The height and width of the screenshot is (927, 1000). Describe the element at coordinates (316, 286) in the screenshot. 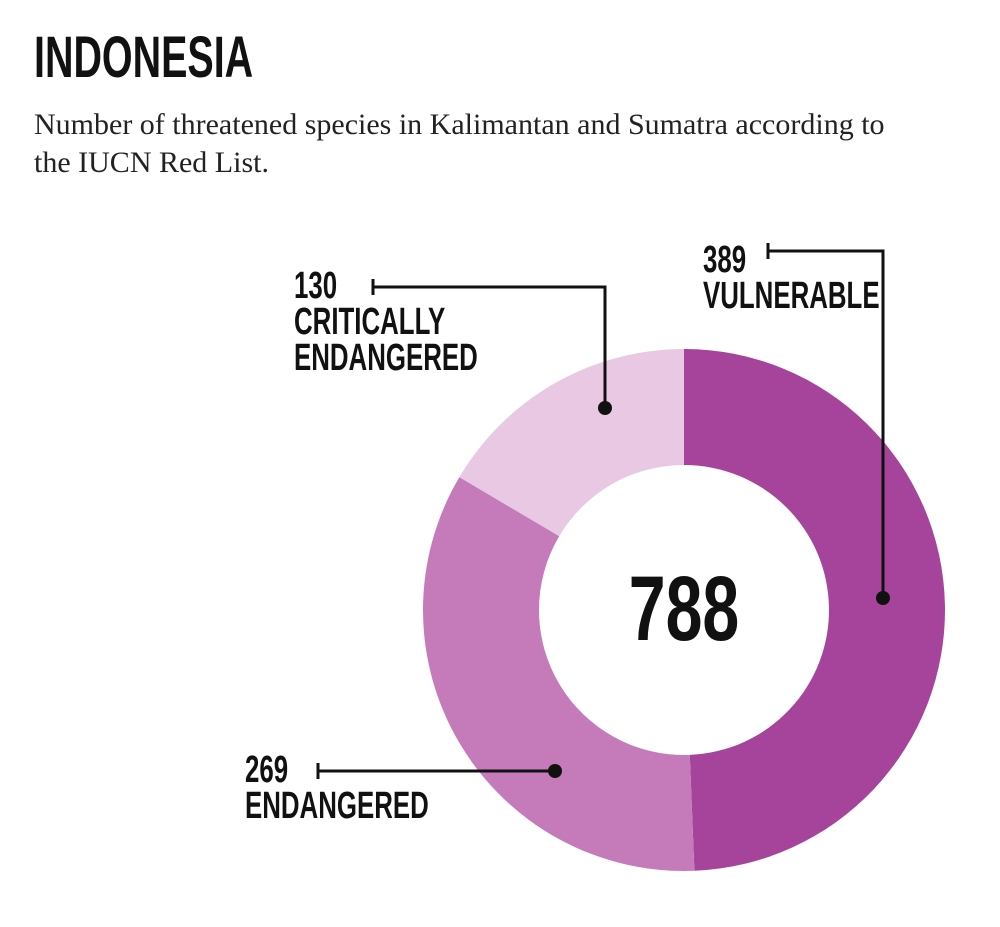

I see `value-label: 130` at that location.